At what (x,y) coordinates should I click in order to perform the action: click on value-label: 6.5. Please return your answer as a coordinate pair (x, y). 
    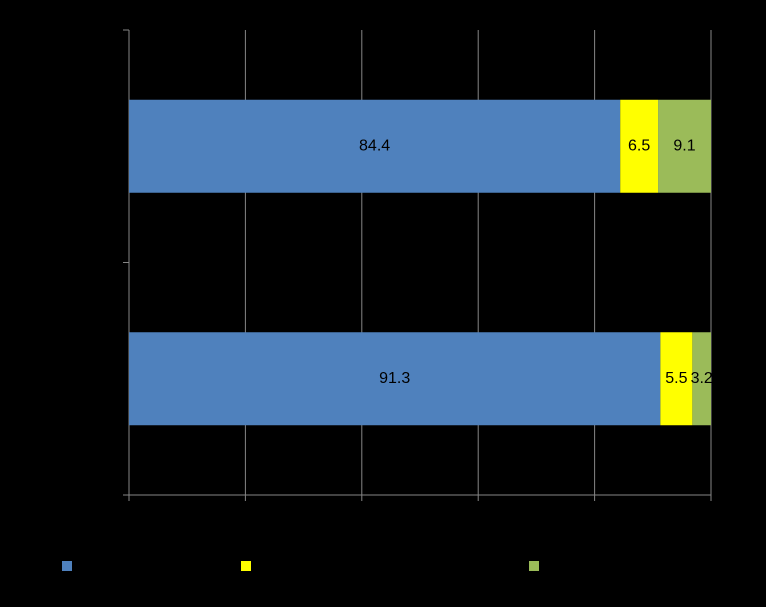
    Looking at the image, I should click on (639, 145).